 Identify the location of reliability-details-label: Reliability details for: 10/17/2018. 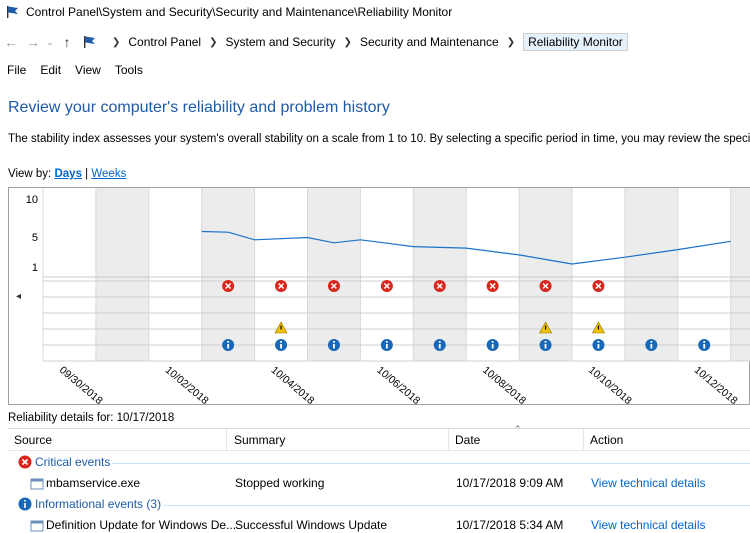
(91, 418).